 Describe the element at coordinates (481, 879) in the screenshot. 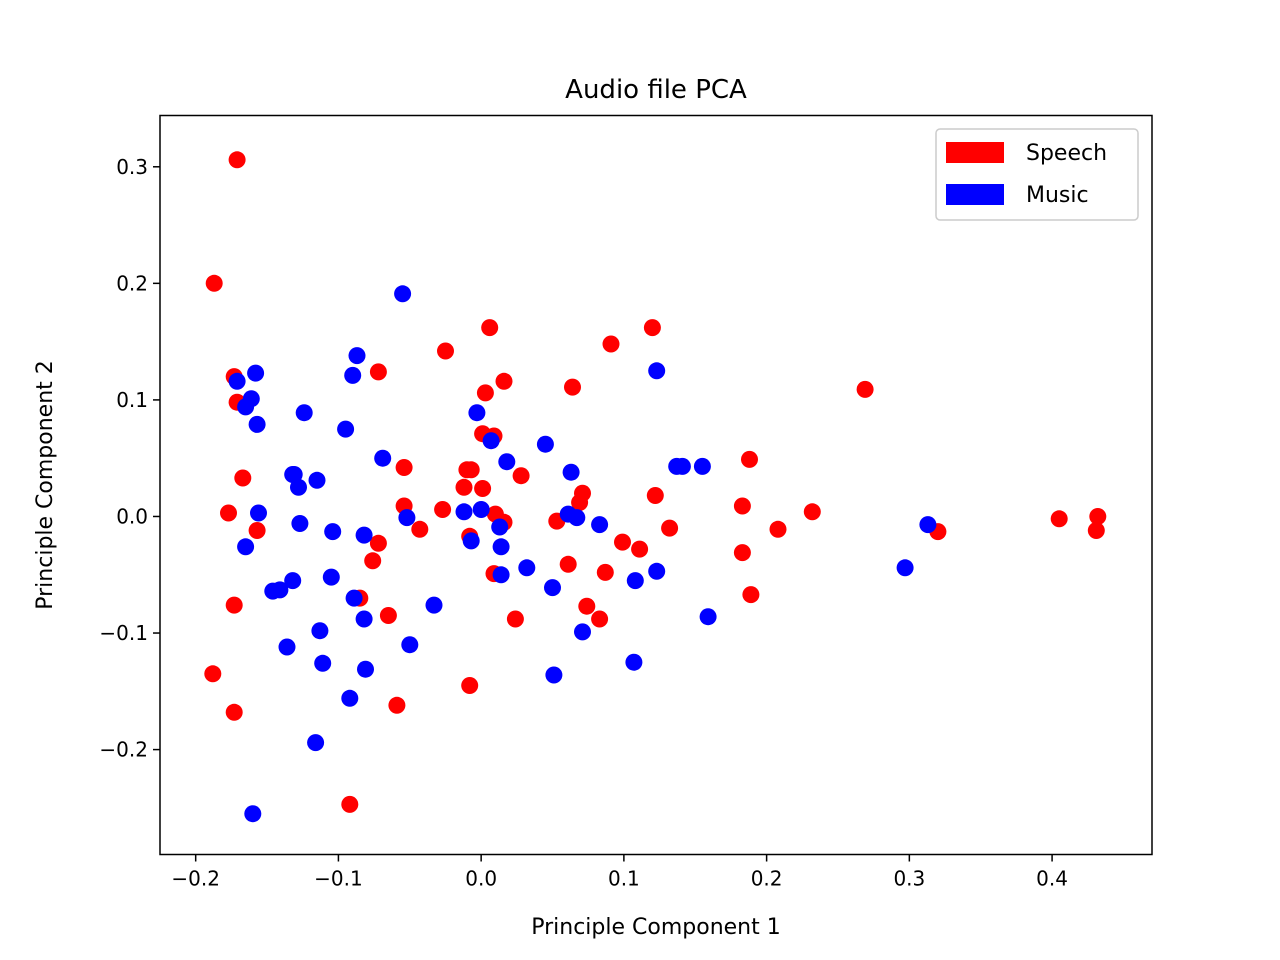

I see `x-tick-label-2: 0.0` at that location.